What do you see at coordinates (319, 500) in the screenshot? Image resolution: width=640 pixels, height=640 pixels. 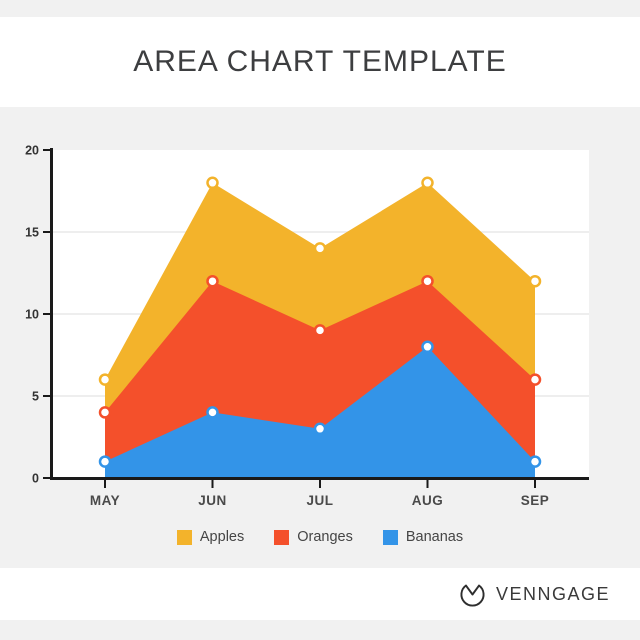 I see `x-axis-category-label: JUL` at bounding box center [319, 500].